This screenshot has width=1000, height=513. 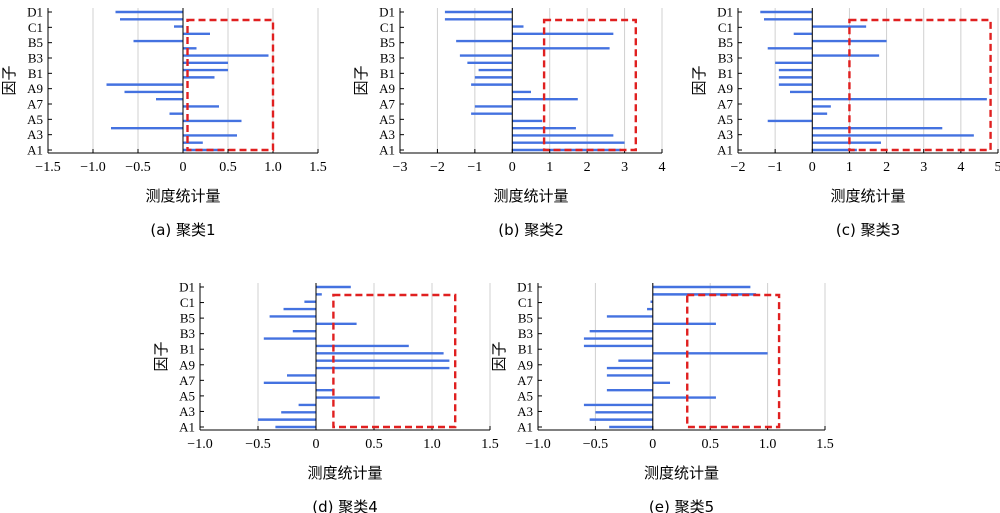 What do you see at coordinates (47, 167) in the screenshot?
I see `x-tick-label: −1.5` at bounding box center [47, 167].